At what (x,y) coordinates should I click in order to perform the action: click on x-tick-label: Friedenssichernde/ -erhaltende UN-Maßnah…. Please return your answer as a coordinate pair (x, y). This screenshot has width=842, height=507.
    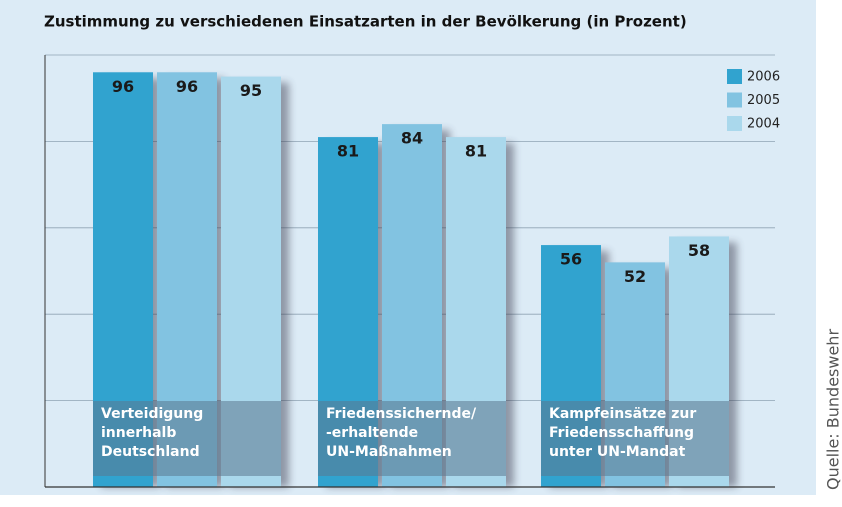
    Looking at the image, I should click on (401, 433).